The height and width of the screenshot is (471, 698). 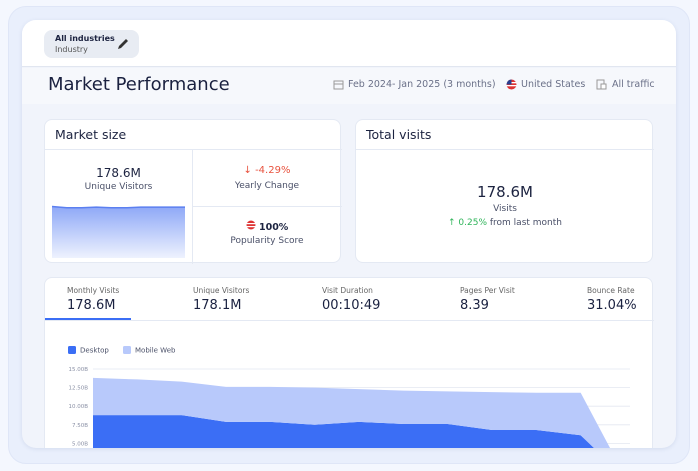 What do you see at coordinates (122, 350) in the screenshot?
I see `legend: Desktop Mobile Web` at bounding box center [122, 350].